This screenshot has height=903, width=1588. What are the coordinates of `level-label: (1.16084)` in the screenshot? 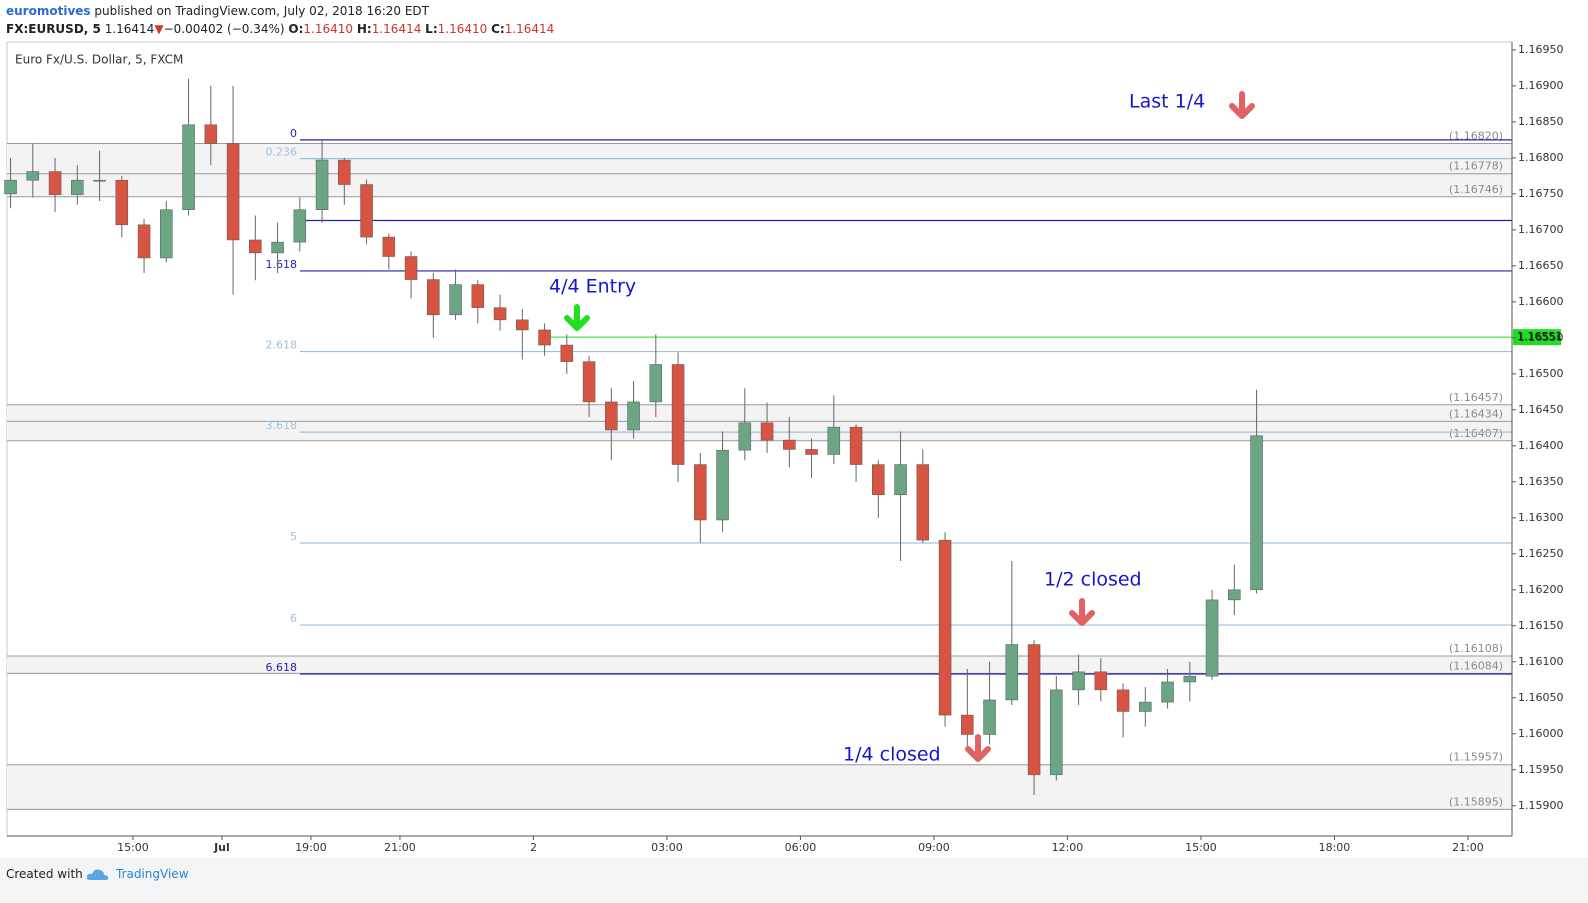 It's located at (1476, 665).